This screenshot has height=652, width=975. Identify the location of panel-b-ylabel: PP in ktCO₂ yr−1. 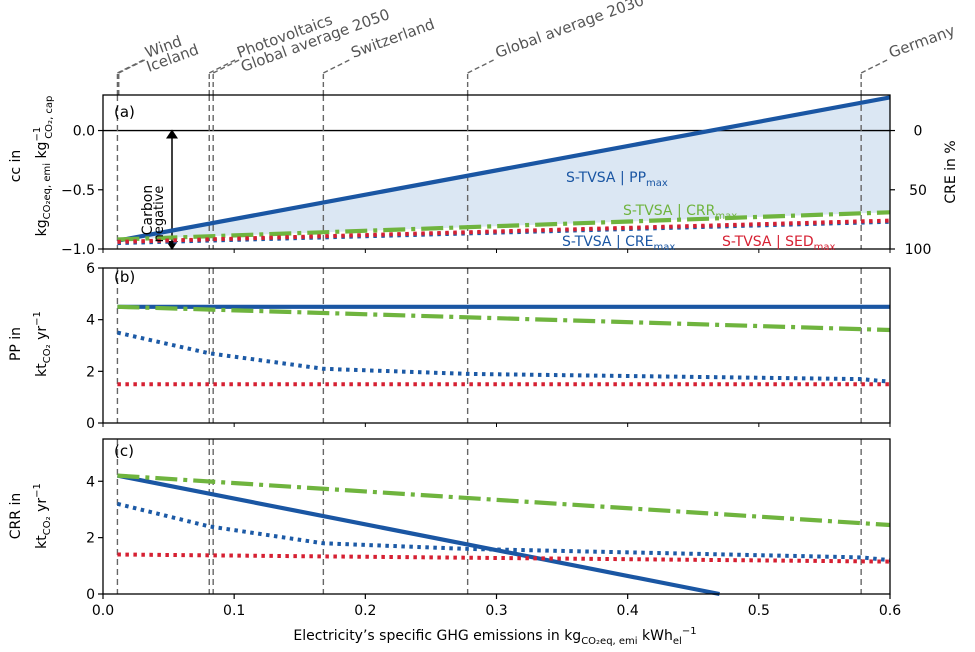
(30, 344).